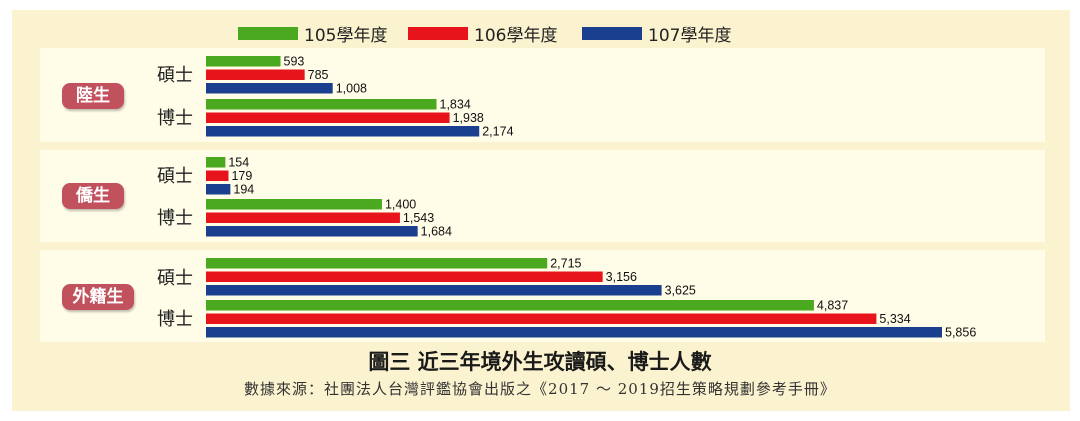  I want to click on bar-value-foreign-master-2: 3,625, so click(680, 291).